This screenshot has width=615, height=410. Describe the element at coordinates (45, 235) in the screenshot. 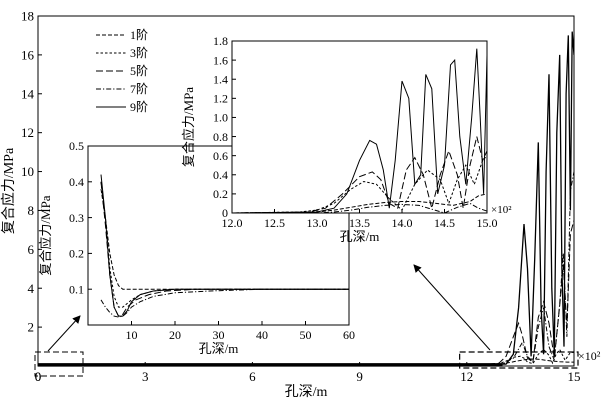

I see `inset_left-y-axis-title: 复合应力/MPa` at that location.